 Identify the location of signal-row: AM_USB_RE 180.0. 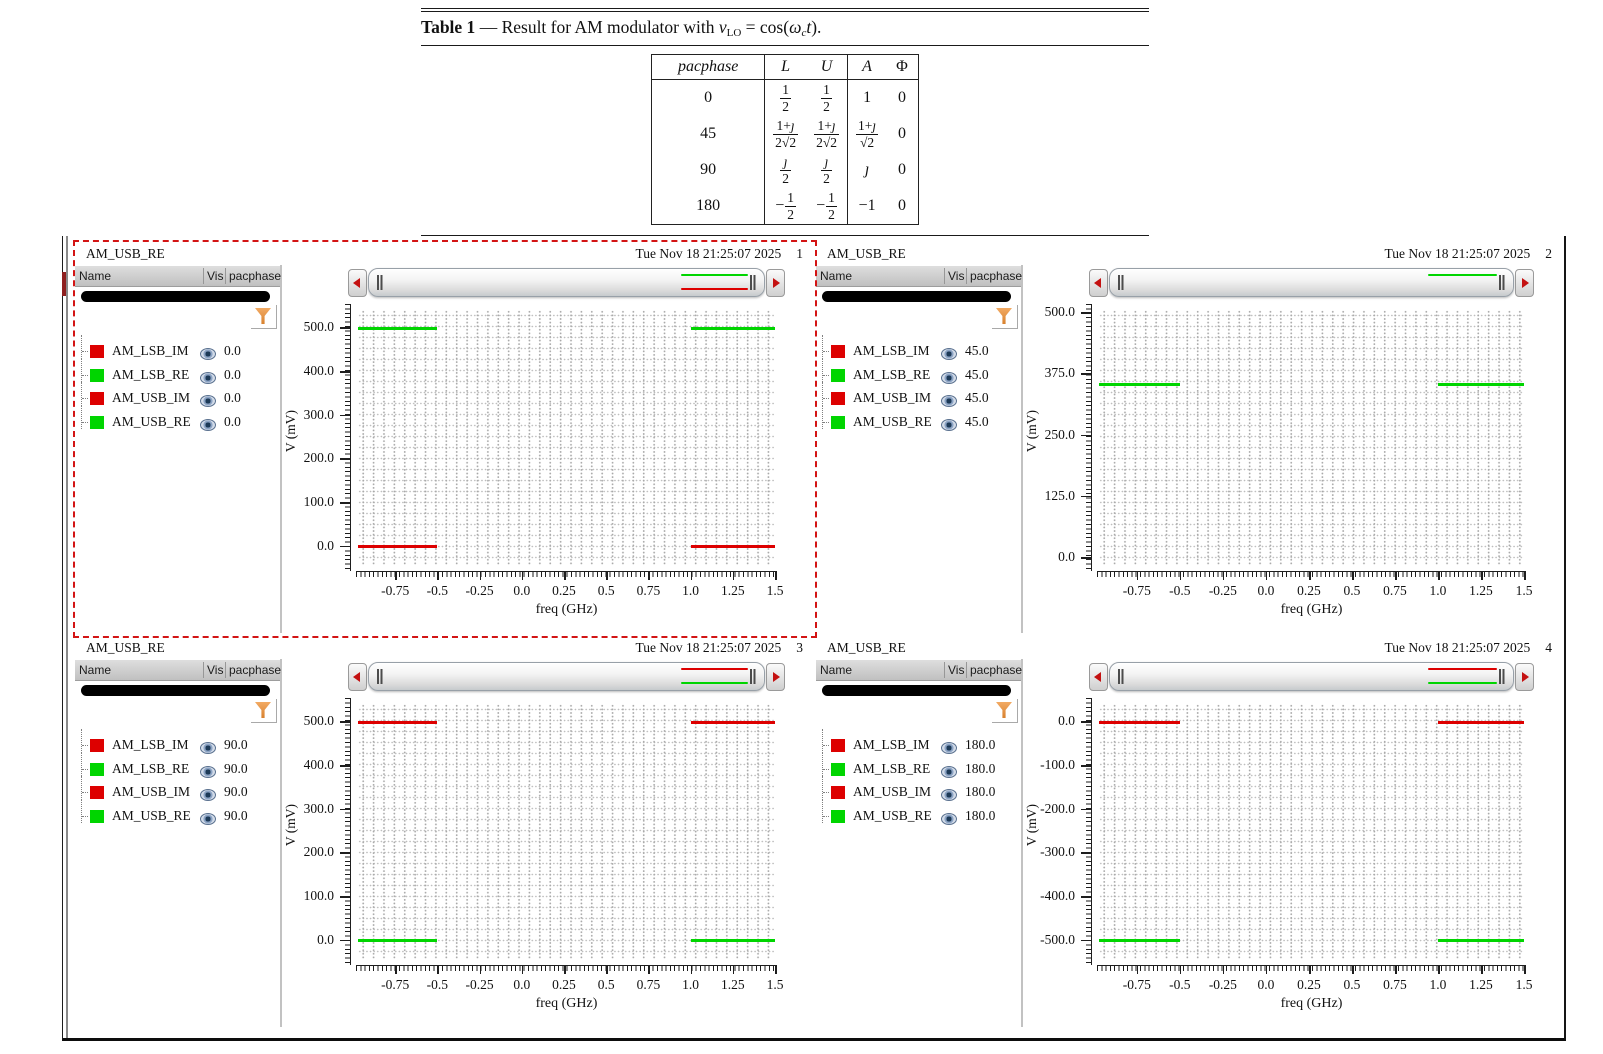
(920, 814).